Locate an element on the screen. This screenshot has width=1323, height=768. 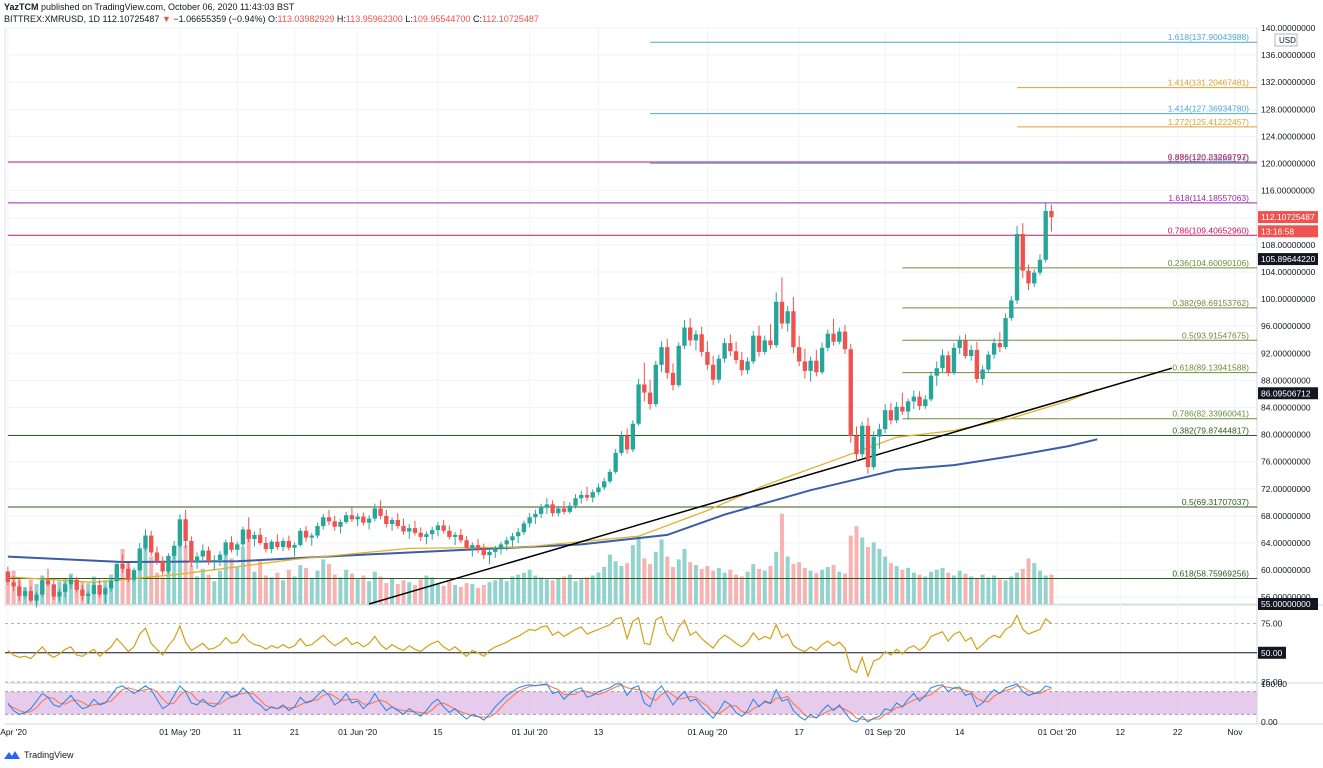
fib-level-label: 0.5(69.31707037) is located at coordinates (1215, 502).